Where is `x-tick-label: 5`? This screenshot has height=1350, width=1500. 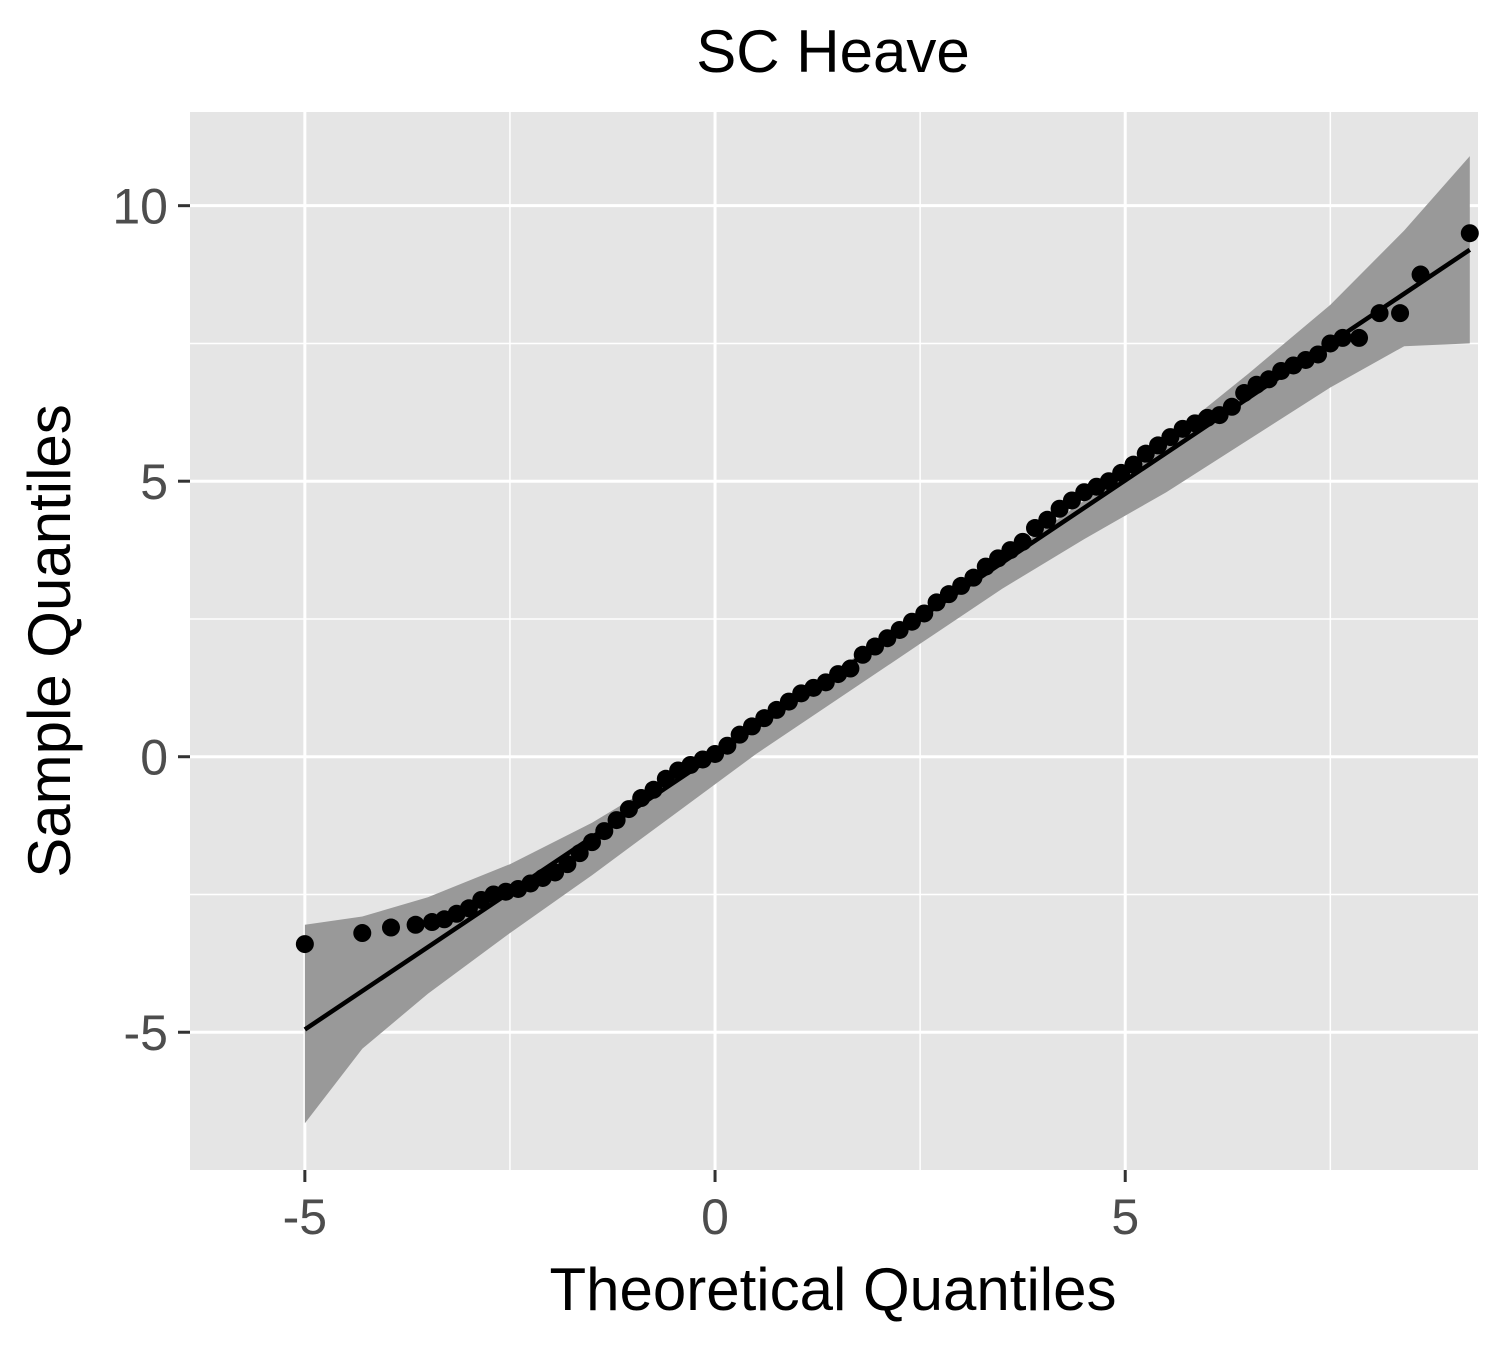 x-tick-label: 5 is located at coordinates (1125, 1217).